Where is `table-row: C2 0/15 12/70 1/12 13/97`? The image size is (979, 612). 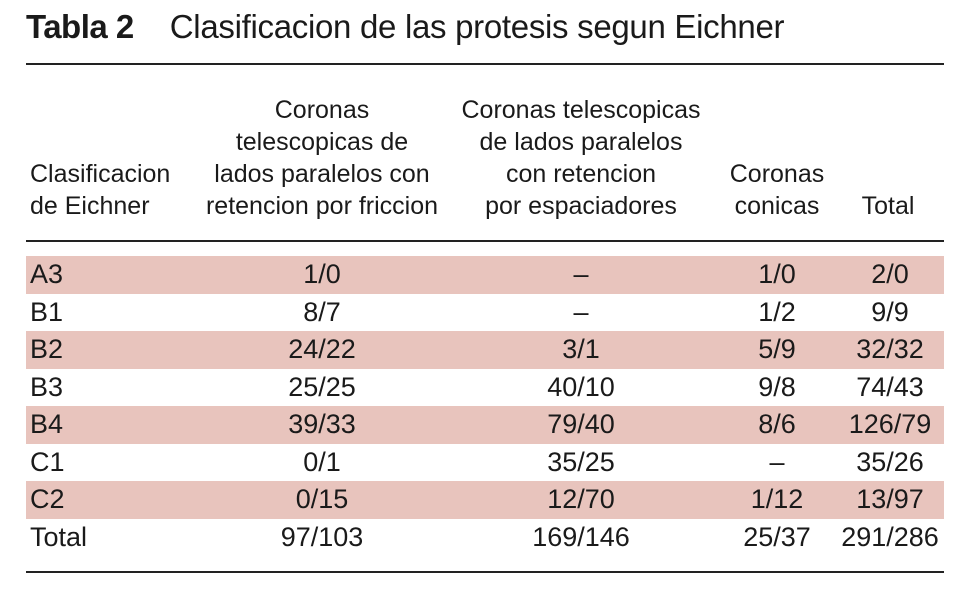 table-row: C2 0/15 12/70 1/12 13/97 is located at coordinates (485, 500).